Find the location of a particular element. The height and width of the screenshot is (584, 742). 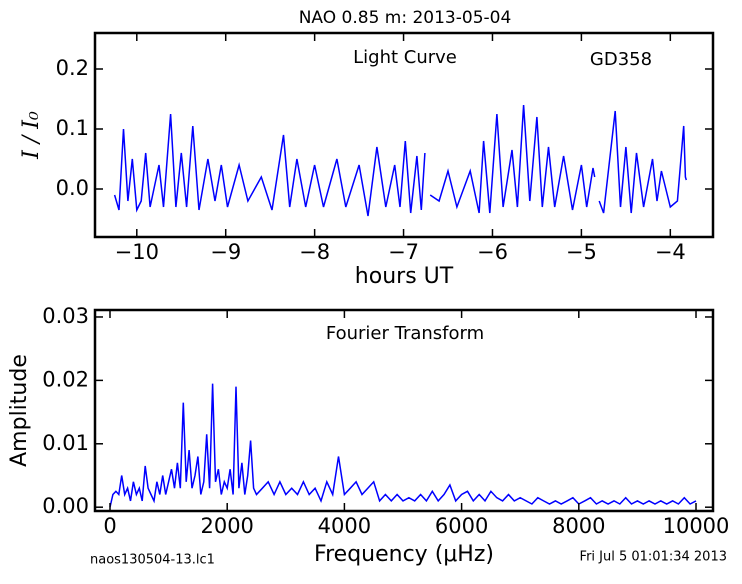

x-axis-label: hours UT is located at coordinates (404, 276).